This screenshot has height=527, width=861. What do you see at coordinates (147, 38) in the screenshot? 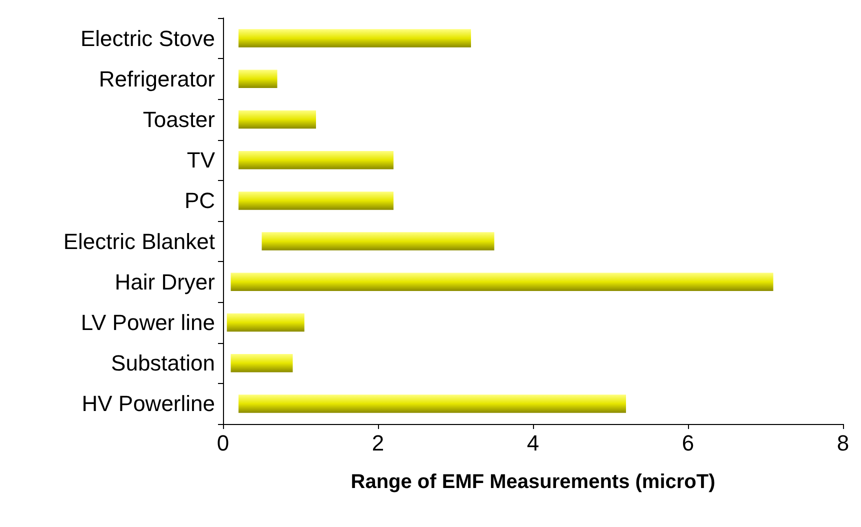
I see `y-tick-label: Electric Stove` at bounding box center [147, 38].